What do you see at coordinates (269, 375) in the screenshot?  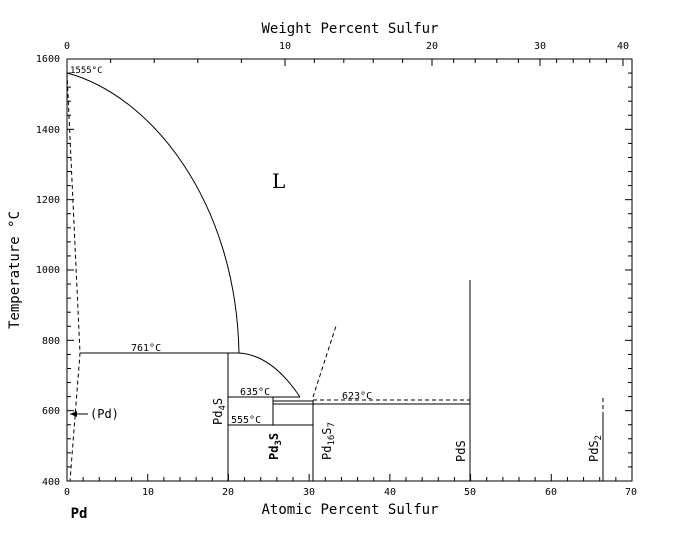 I see `liquidus-curve-right` at bounding box center [269, 375].